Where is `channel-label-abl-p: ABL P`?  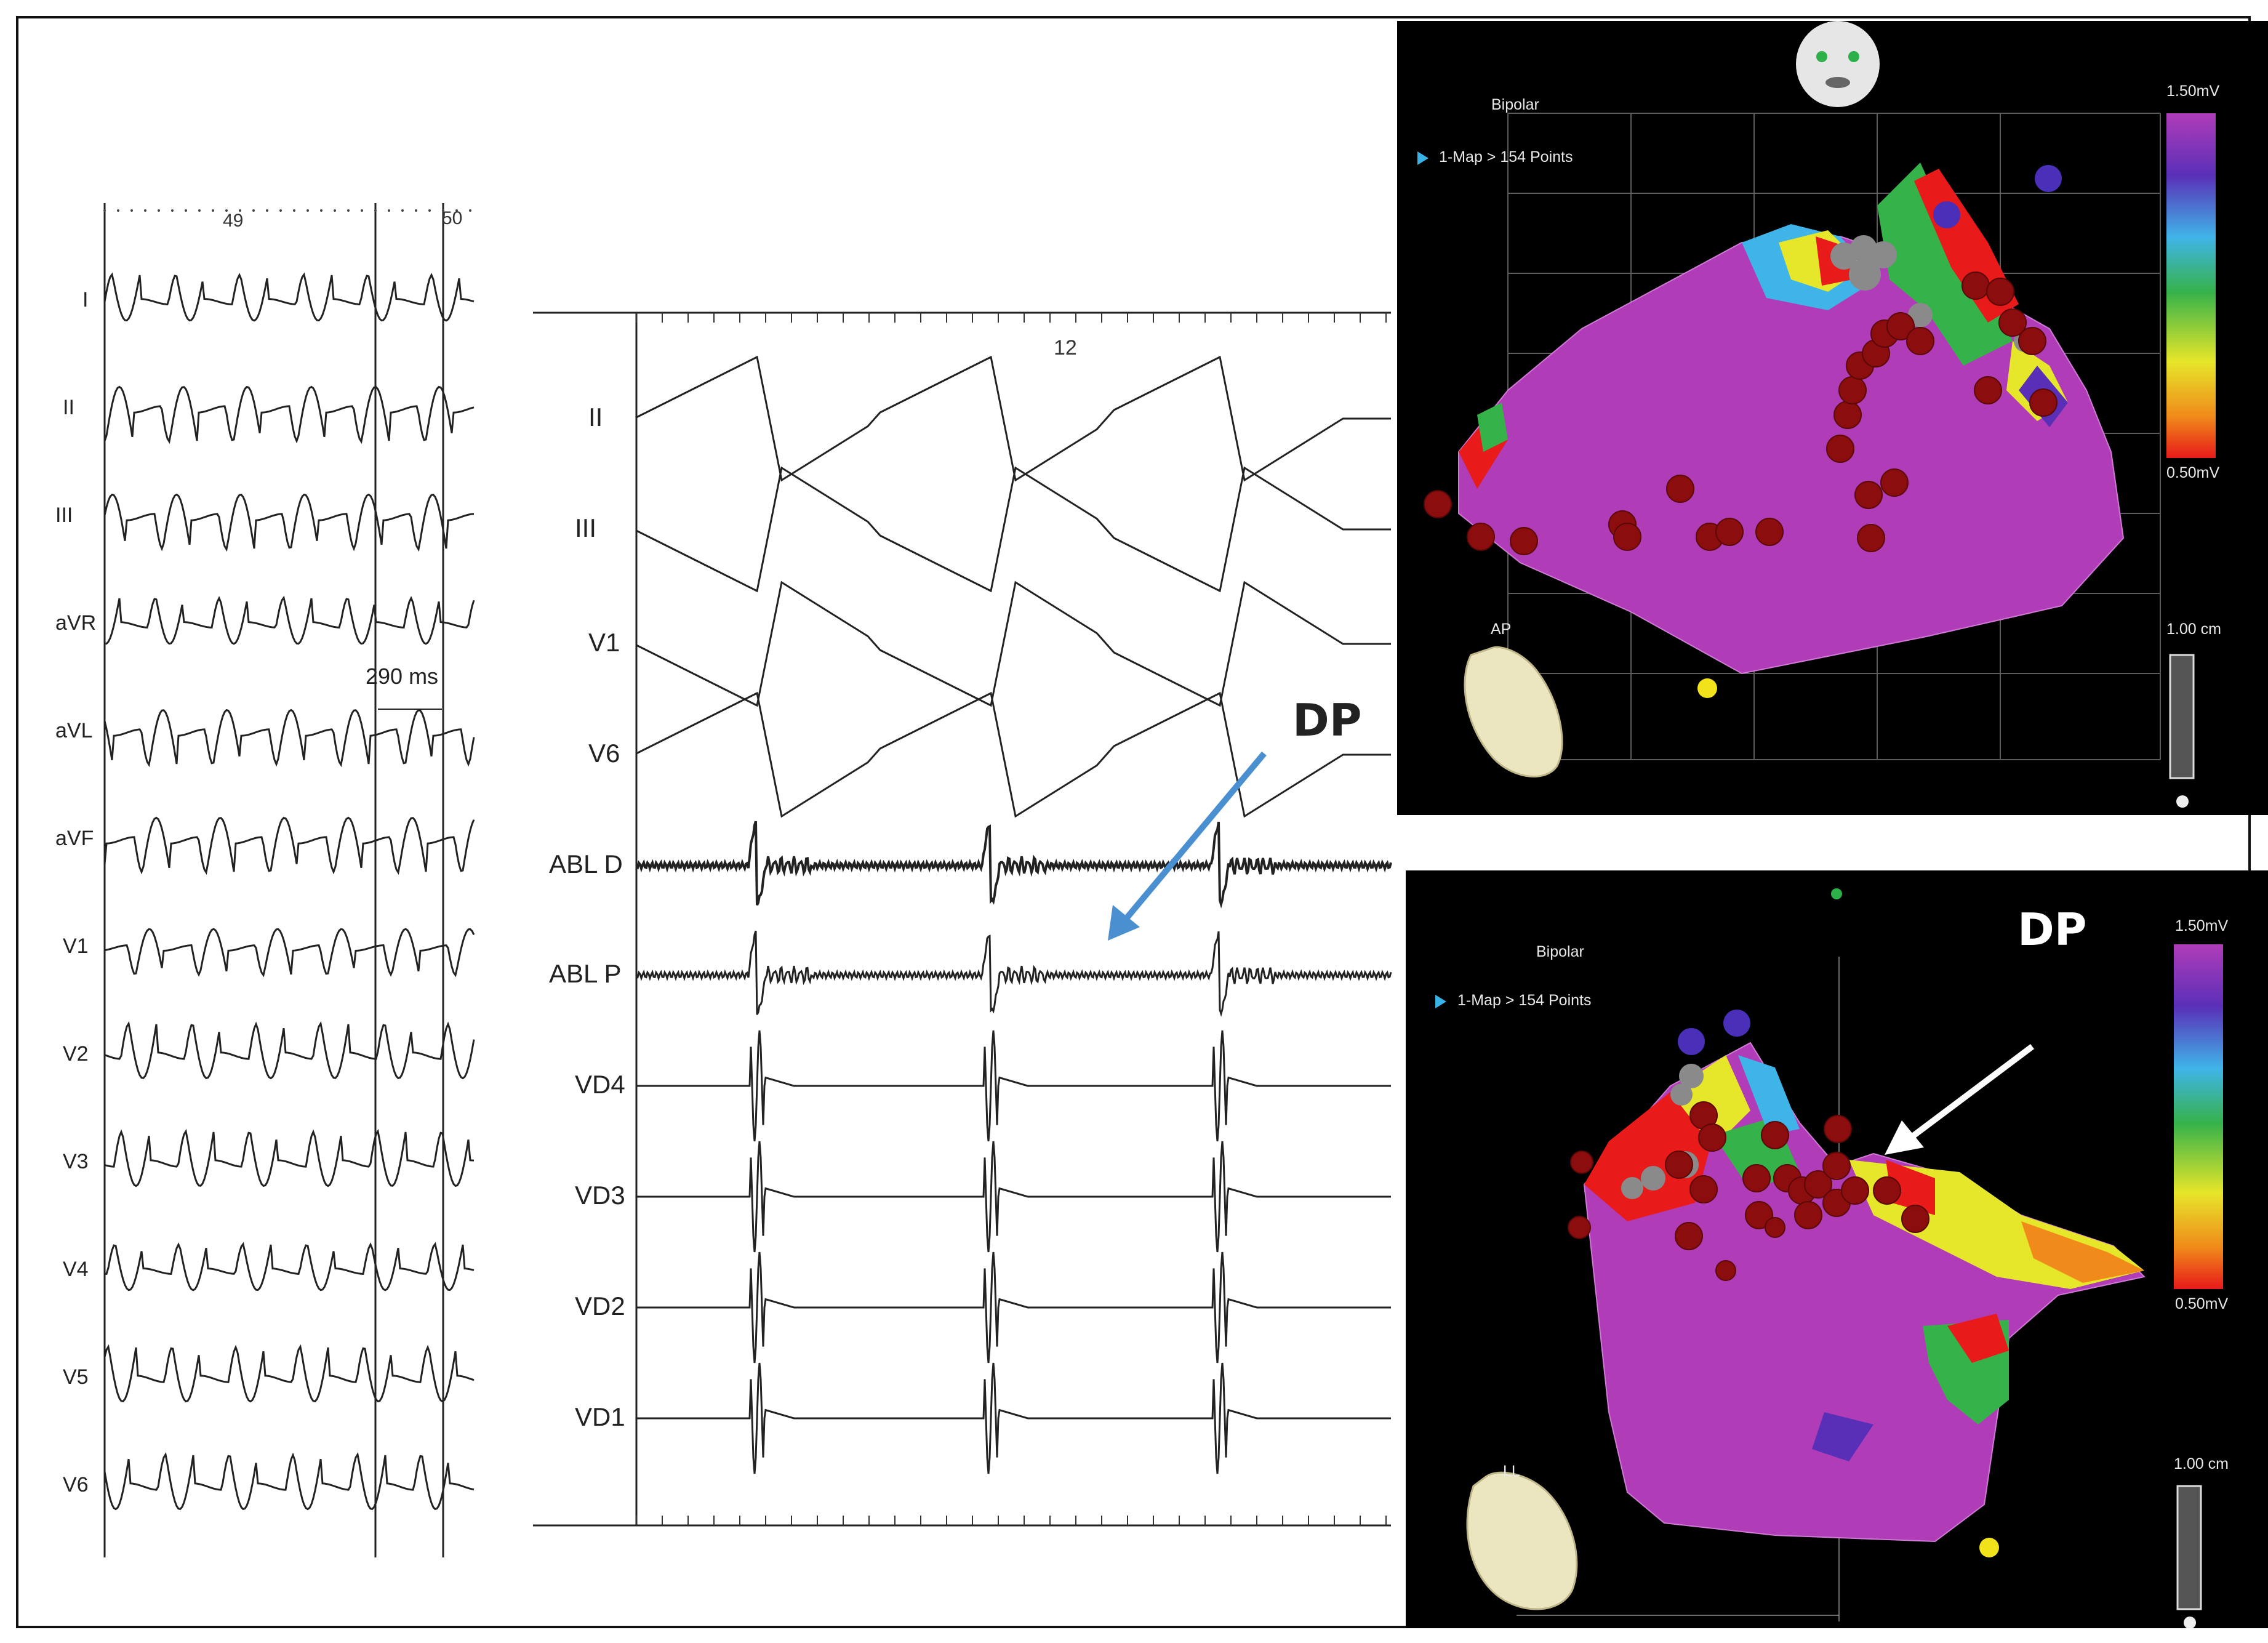
channel-label-abl-p: ABL P is located at coordinates (585, 974).